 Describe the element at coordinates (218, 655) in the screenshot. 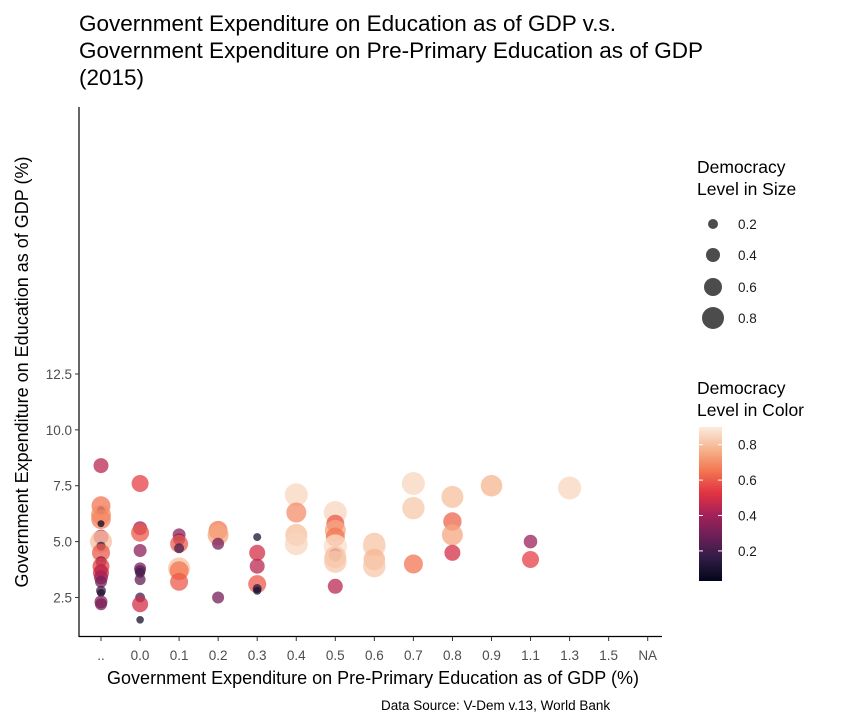

I see `x-tick-label: 0.2` at that location.